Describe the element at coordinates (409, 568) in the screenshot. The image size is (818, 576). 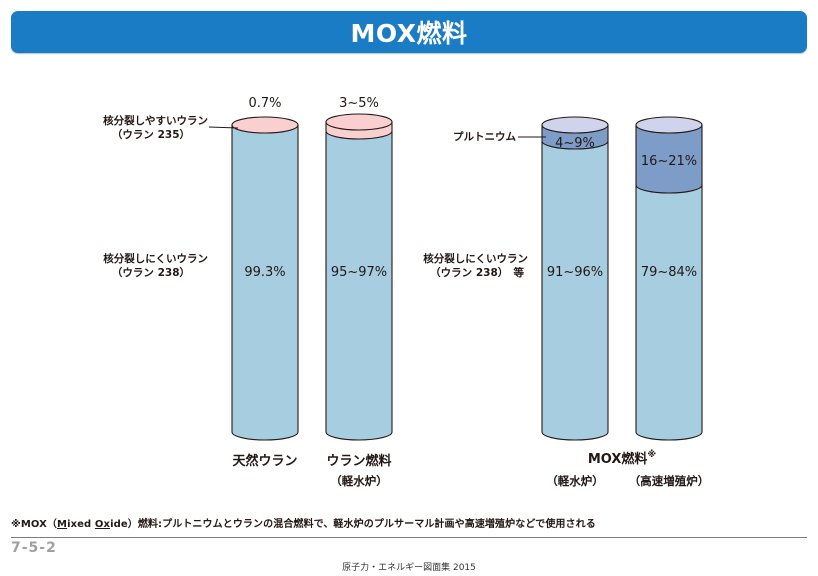
I see `source-credit: 原子力・エネルギー図面集 2015` at that location.